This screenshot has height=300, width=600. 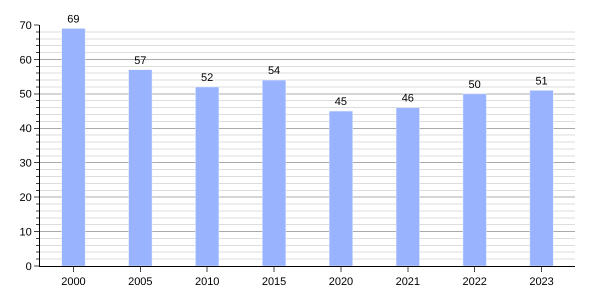 What do you see at coordinates (408, 282) in the screenshot?
I see `x-tick-label: 2021` at bounding box center [408, 282].